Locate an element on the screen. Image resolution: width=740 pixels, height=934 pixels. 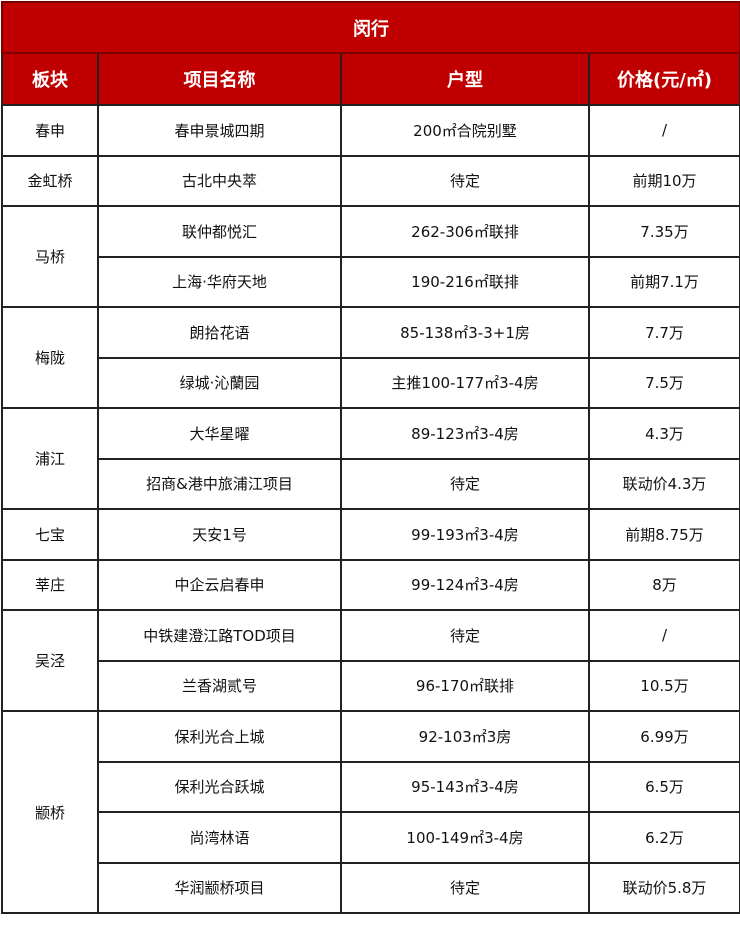
header-row: 板块 项目名称 户型 价格(元/㎡) is located at coordinates (370, 79).